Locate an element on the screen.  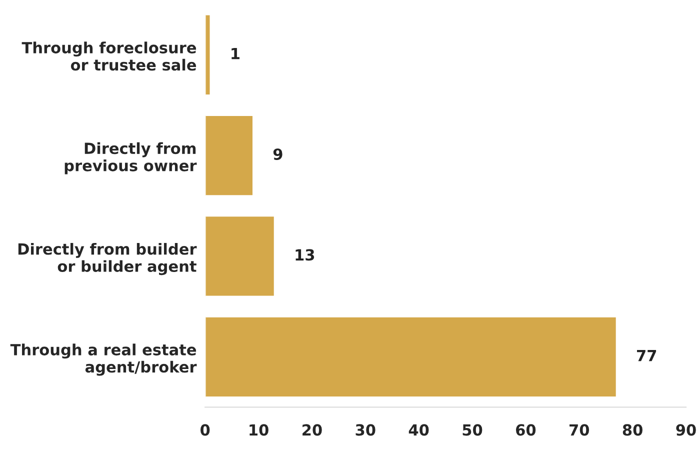
x-tick-label: 40 is located at coordinates (418, 430).